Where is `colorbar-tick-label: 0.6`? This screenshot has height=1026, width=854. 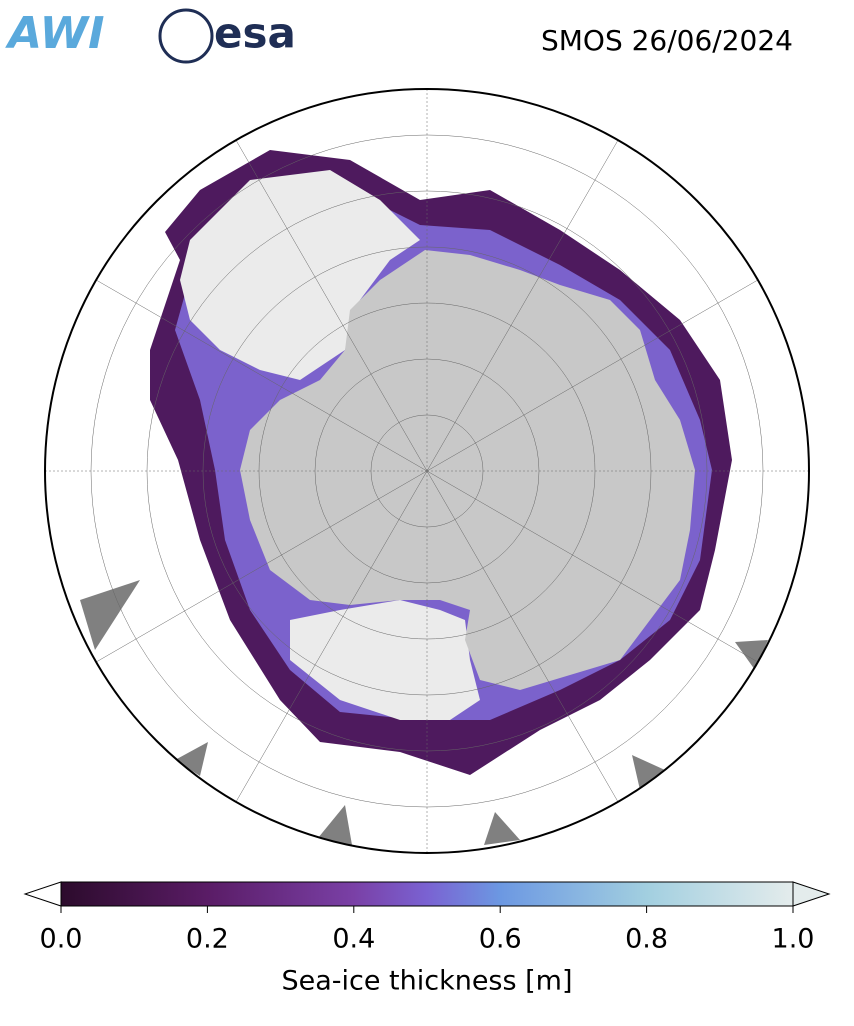
colorbar-tick-label: 0.6 is located at coordinates (500, 939).